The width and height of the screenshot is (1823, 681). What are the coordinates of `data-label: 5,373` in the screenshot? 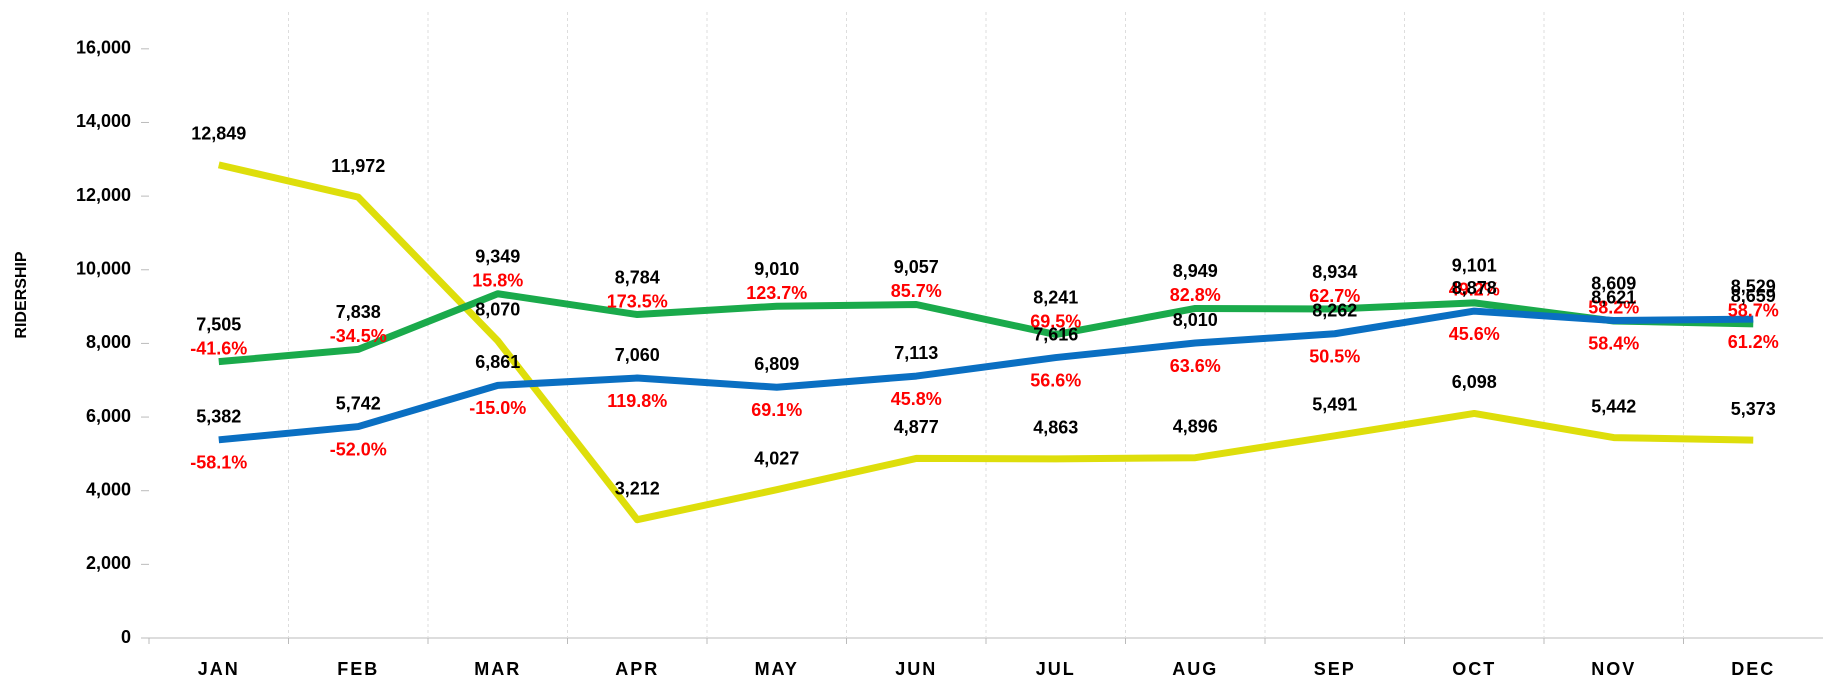 It's located at (1753, 409).